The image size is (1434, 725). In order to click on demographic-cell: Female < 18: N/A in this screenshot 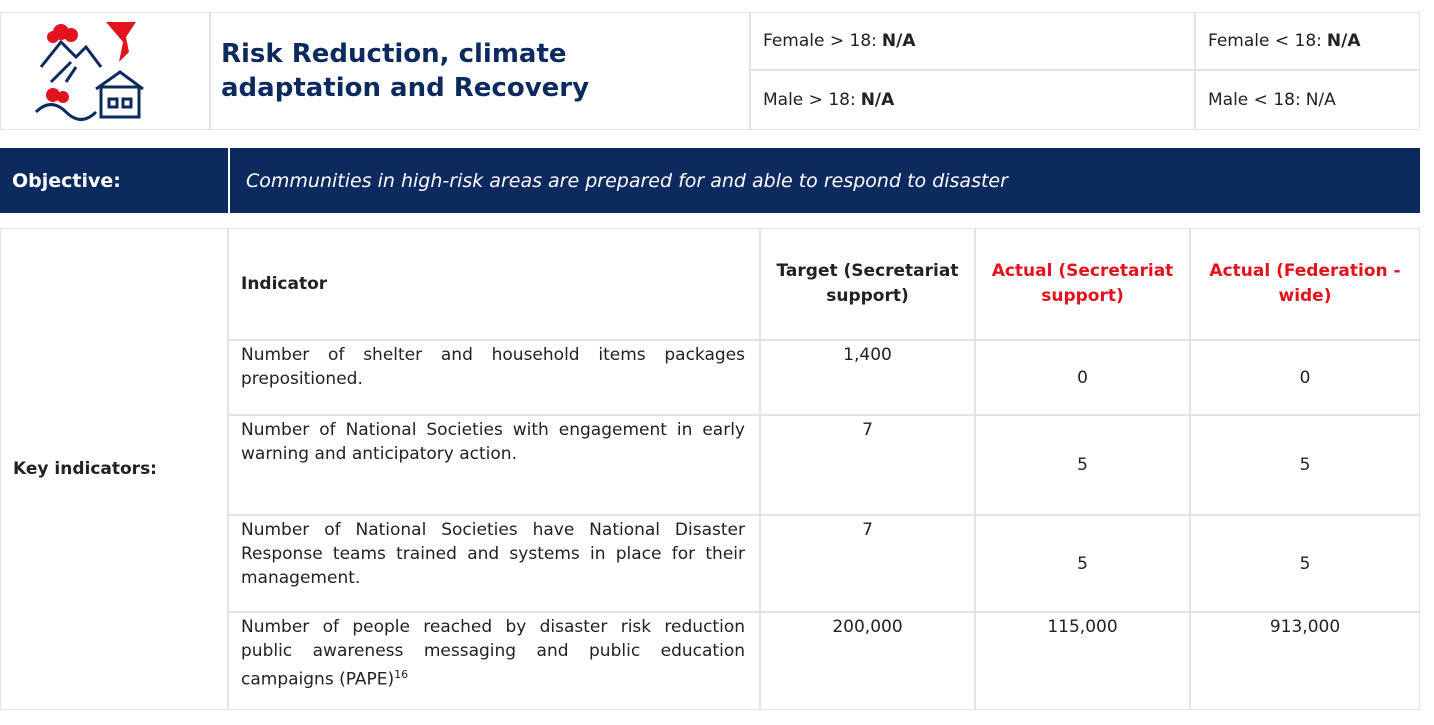, I will do `click(1307, 41)`.